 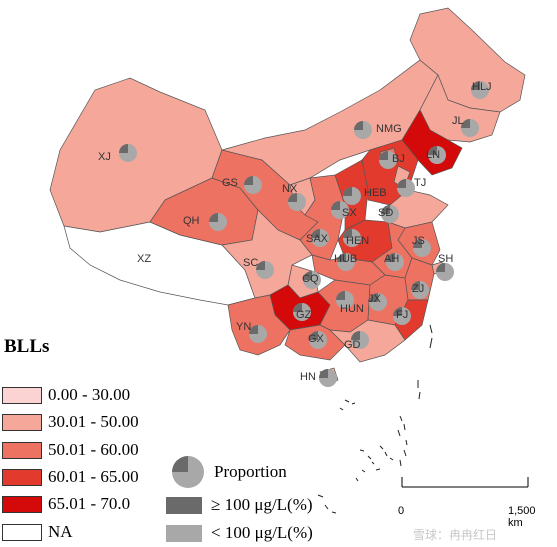 I want to click on proportion-legend-title: Proportion, so click(x=250, y=471).